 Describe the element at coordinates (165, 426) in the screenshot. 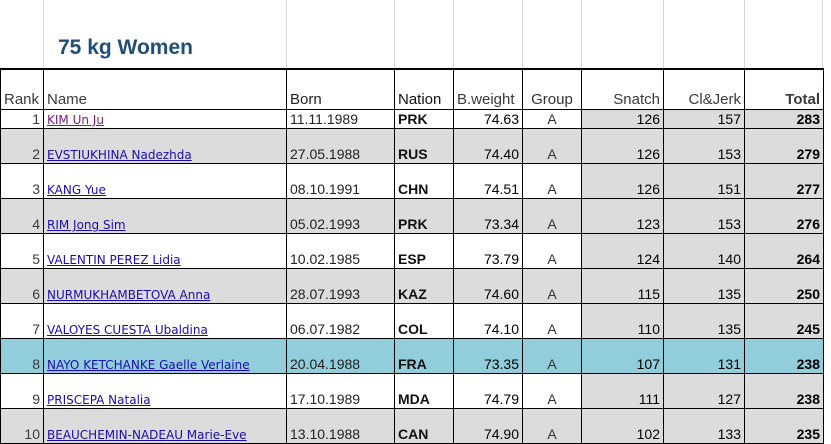

I see `cell-name: BEAUCHEMIN-NADEAU Marie-Eve` at that location.